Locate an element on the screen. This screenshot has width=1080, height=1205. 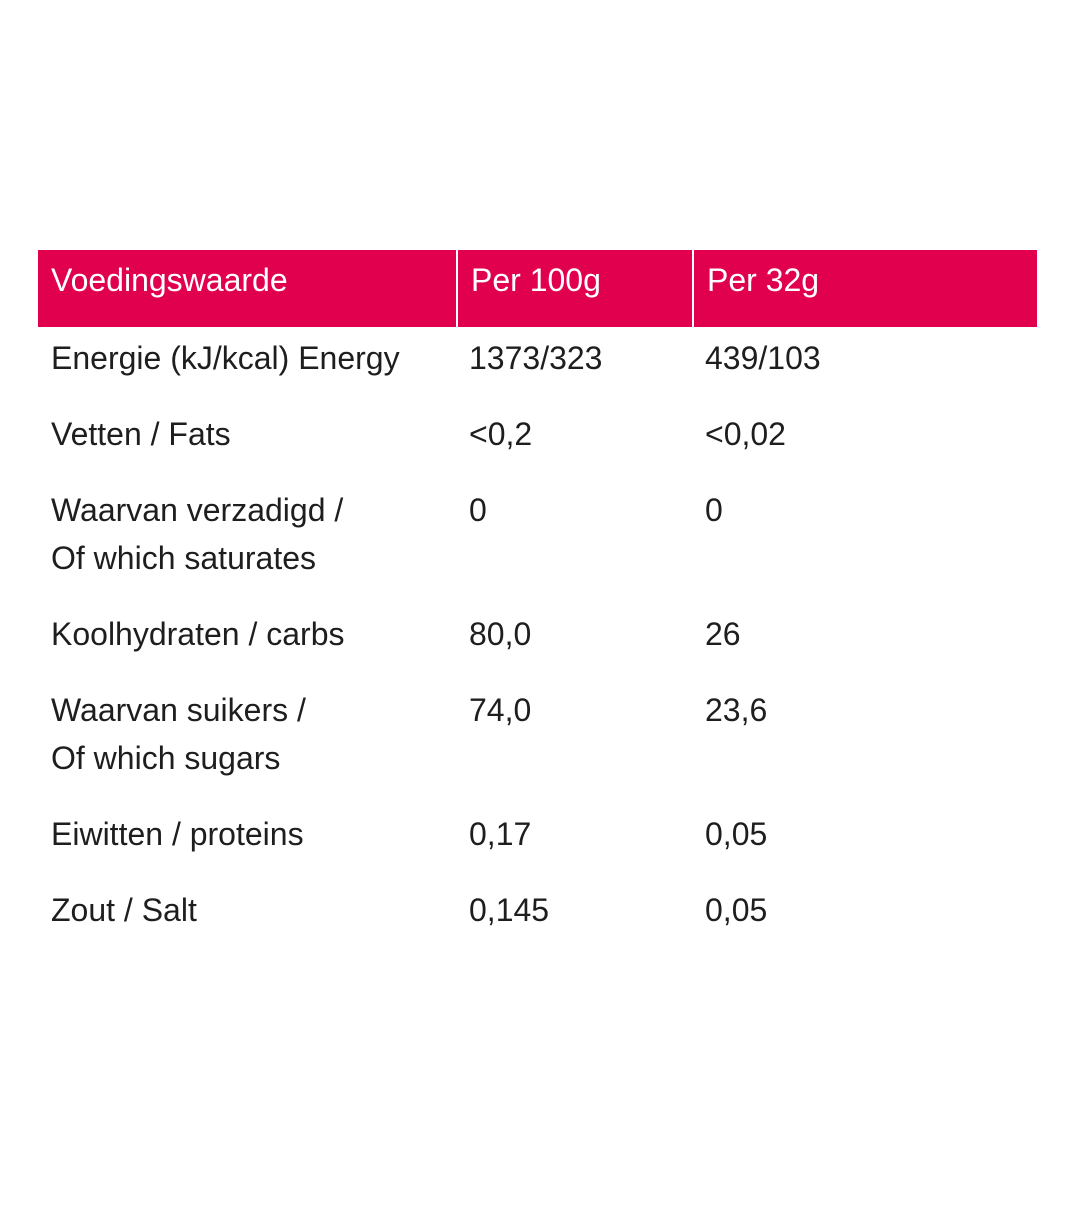
cell-line: Zout / Salt is located at coordinates (124, 910).